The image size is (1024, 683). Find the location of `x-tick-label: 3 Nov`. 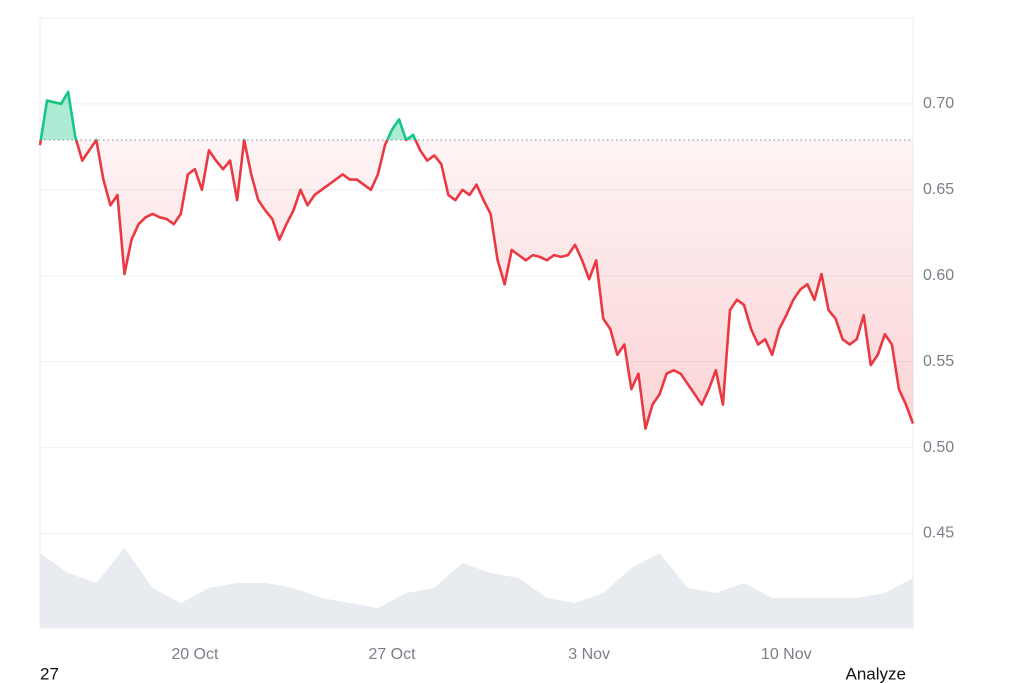

x-tick-label: 3 Nov is located at coordinates (589, 654).